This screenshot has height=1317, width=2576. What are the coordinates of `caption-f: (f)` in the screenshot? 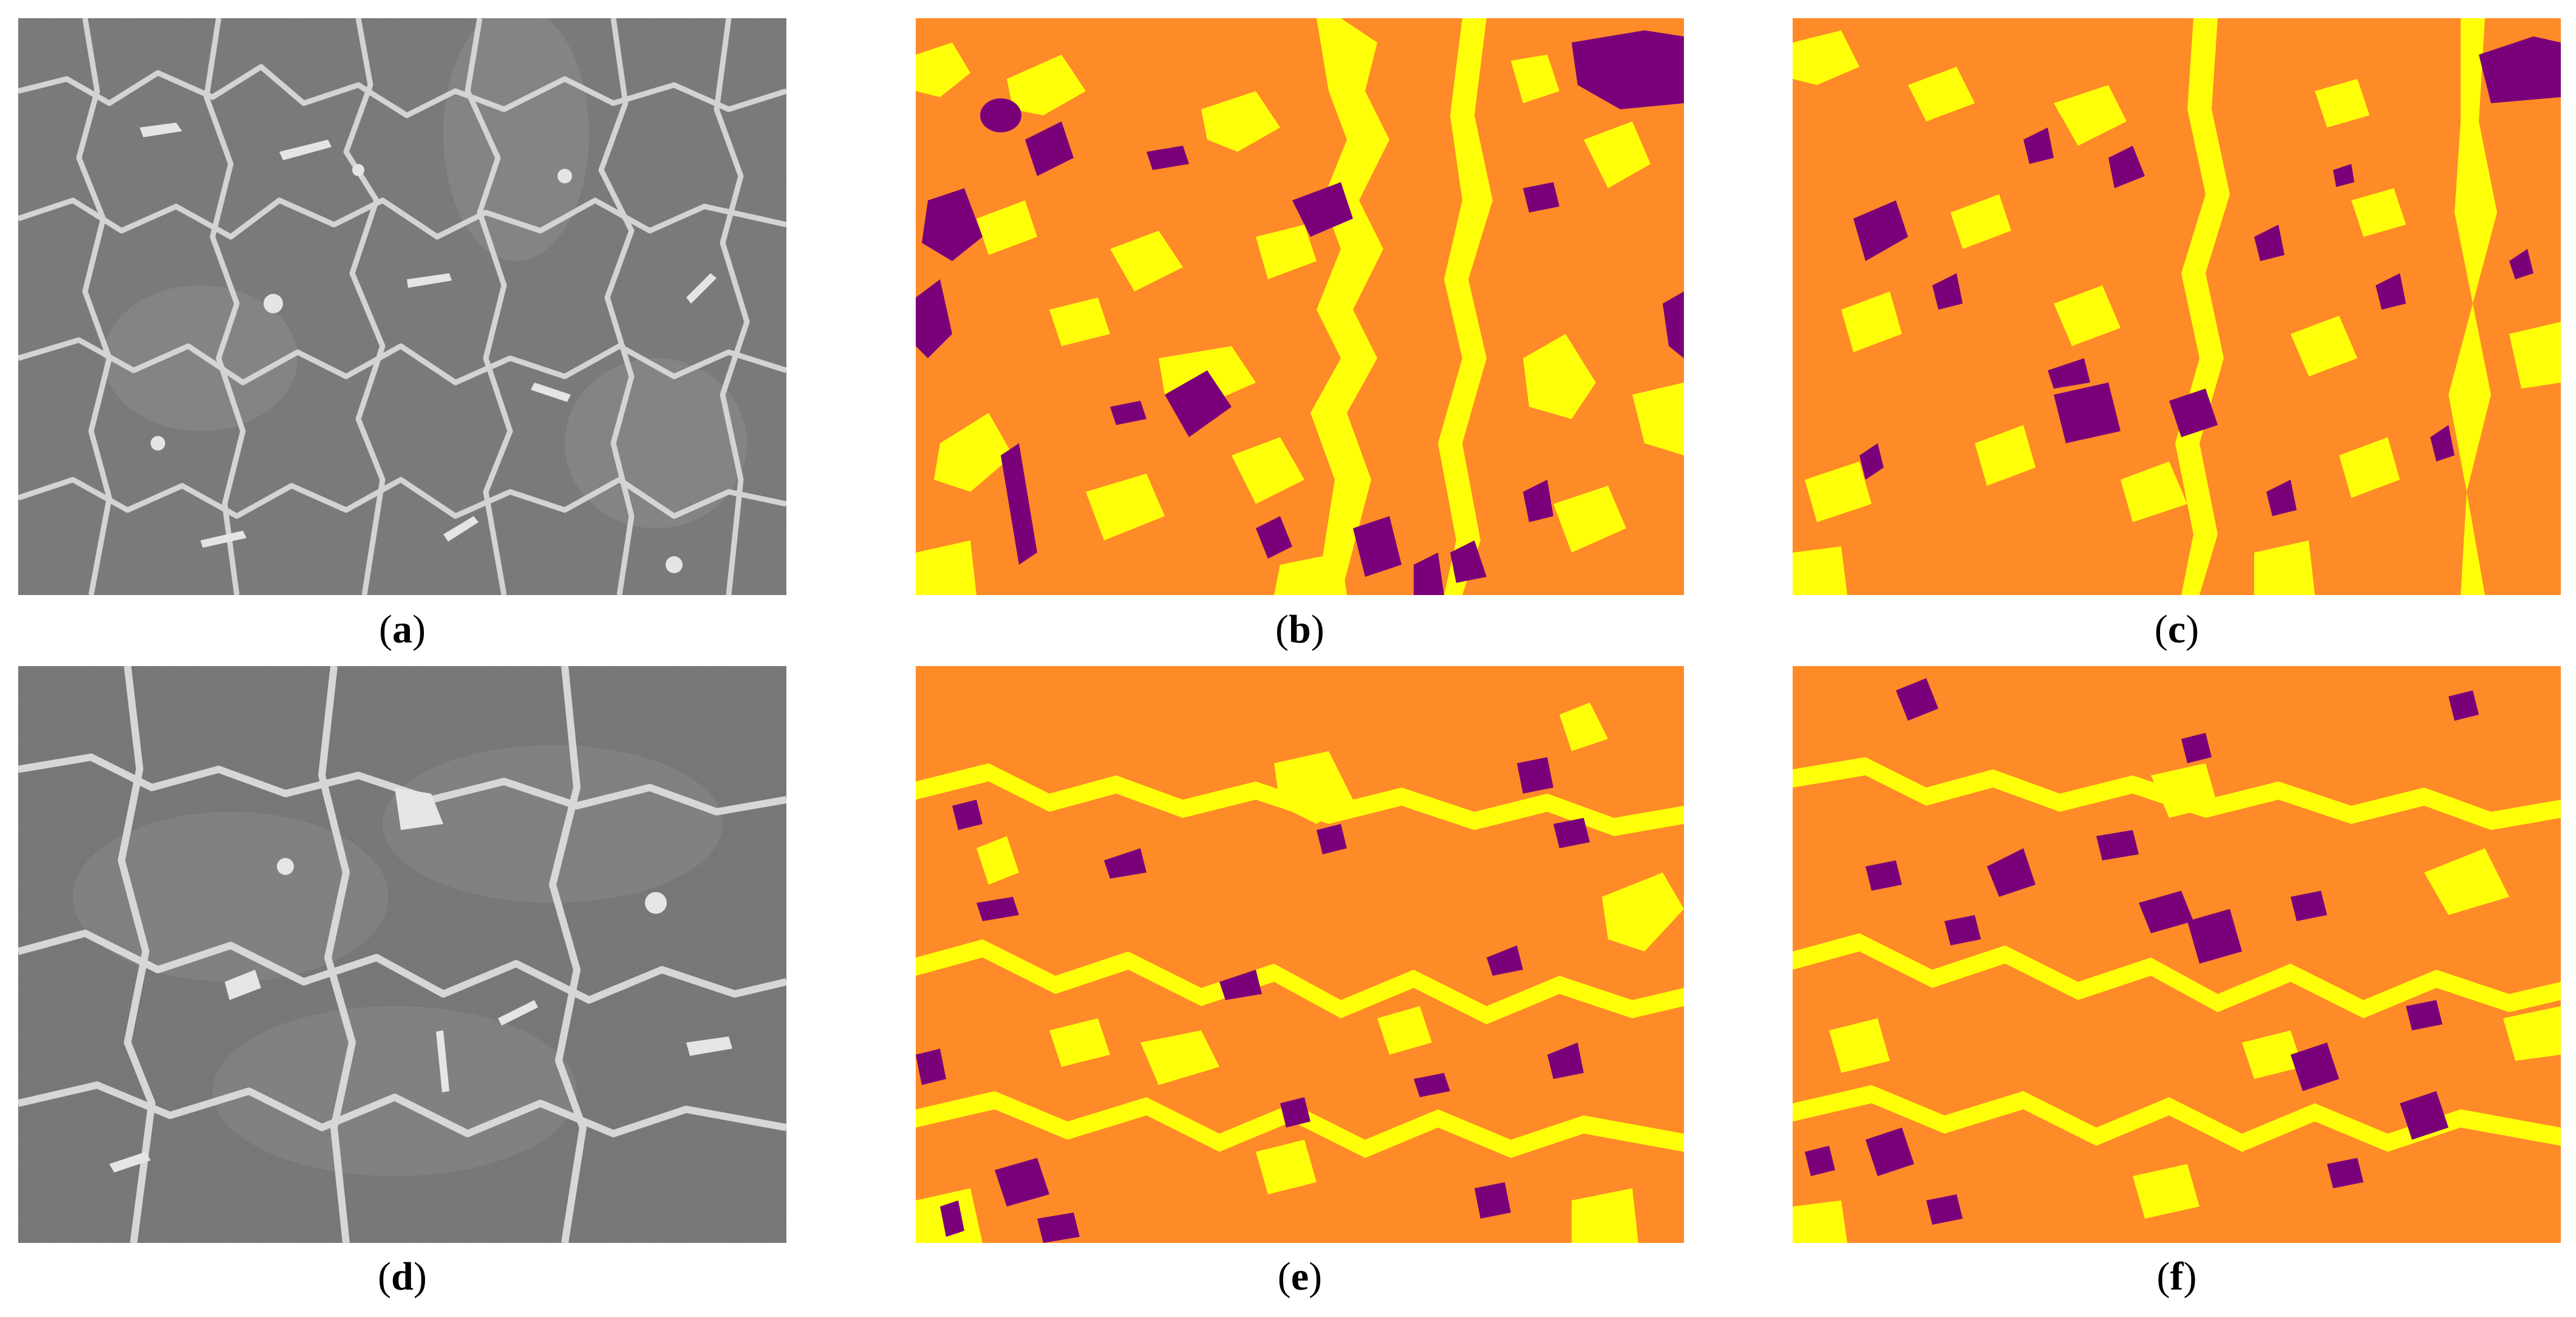 It's located at (2176, 1276).